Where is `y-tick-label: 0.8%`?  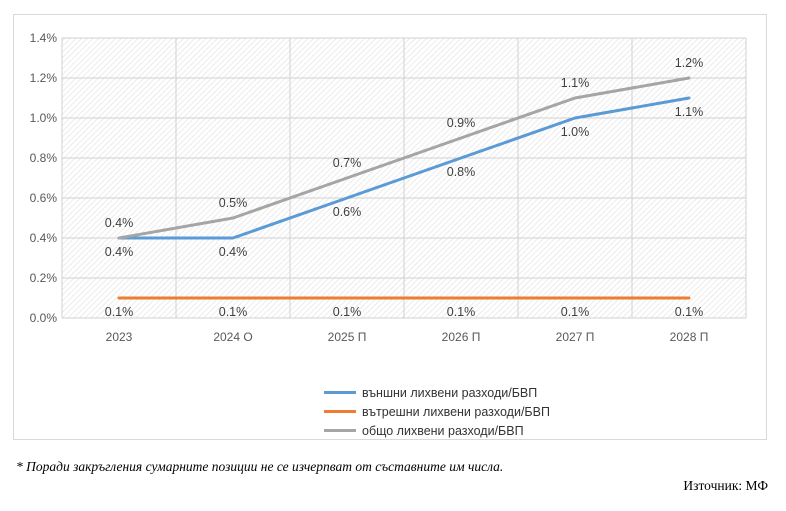
y-tick-label: 0.8% is located at coordinates (44, 158).